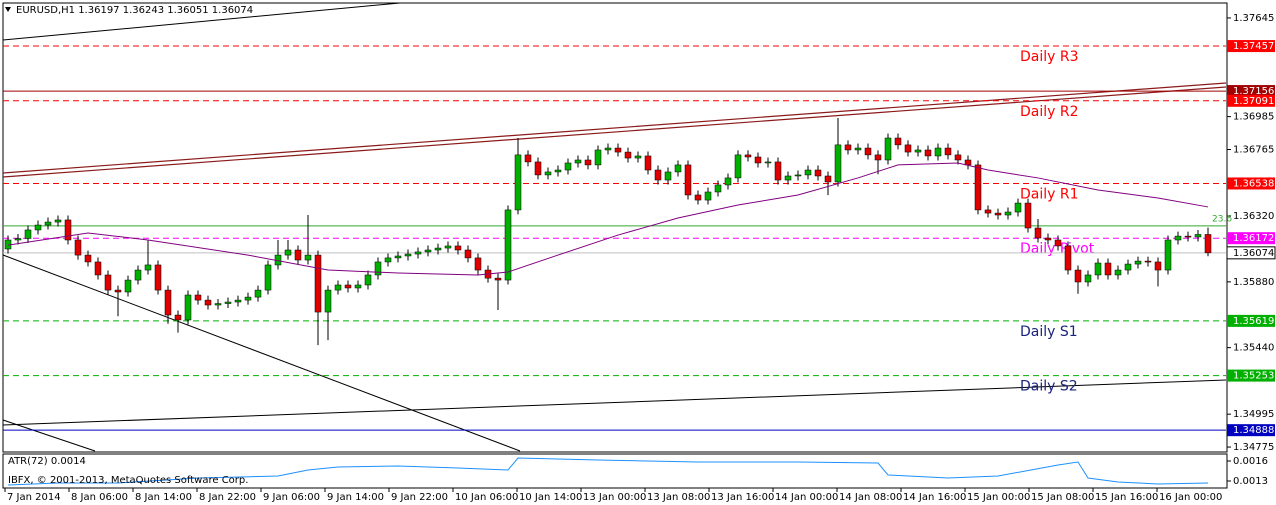  I want to click on header-icon, so click(8, 9).